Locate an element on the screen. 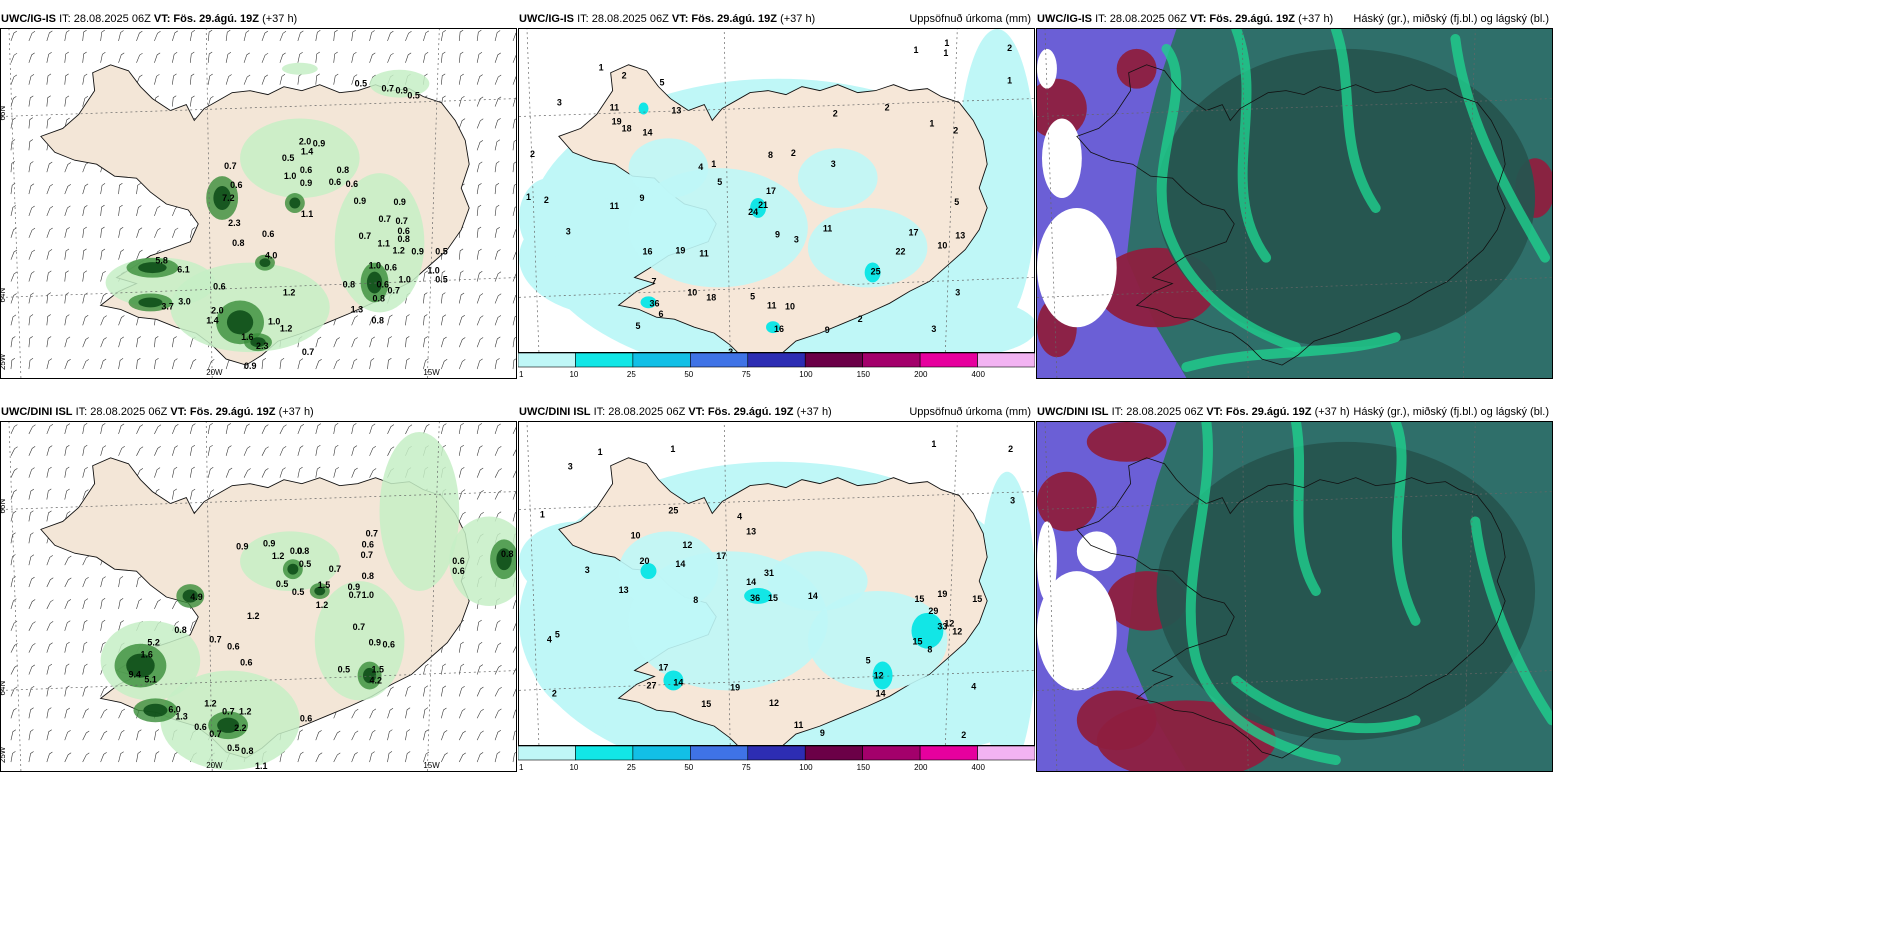  precip-value-label: 8 is located at coordinates (929, 650).